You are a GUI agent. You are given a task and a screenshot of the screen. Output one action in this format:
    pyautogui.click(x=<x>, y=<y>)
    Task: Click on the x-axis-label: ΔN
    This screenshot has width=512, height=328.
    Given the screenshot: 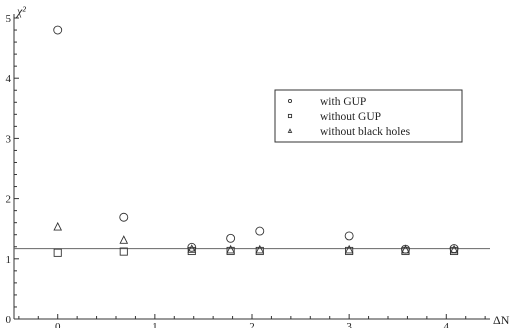 What is the action you would take?
    pyautogui.click(x=501, y=320)
    